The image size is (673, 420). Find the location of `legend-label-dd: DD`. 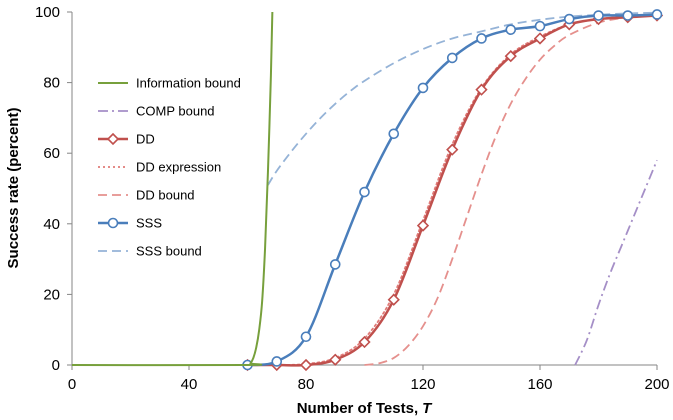

legend-label-dd: DD is located at coordinates (145, 139).